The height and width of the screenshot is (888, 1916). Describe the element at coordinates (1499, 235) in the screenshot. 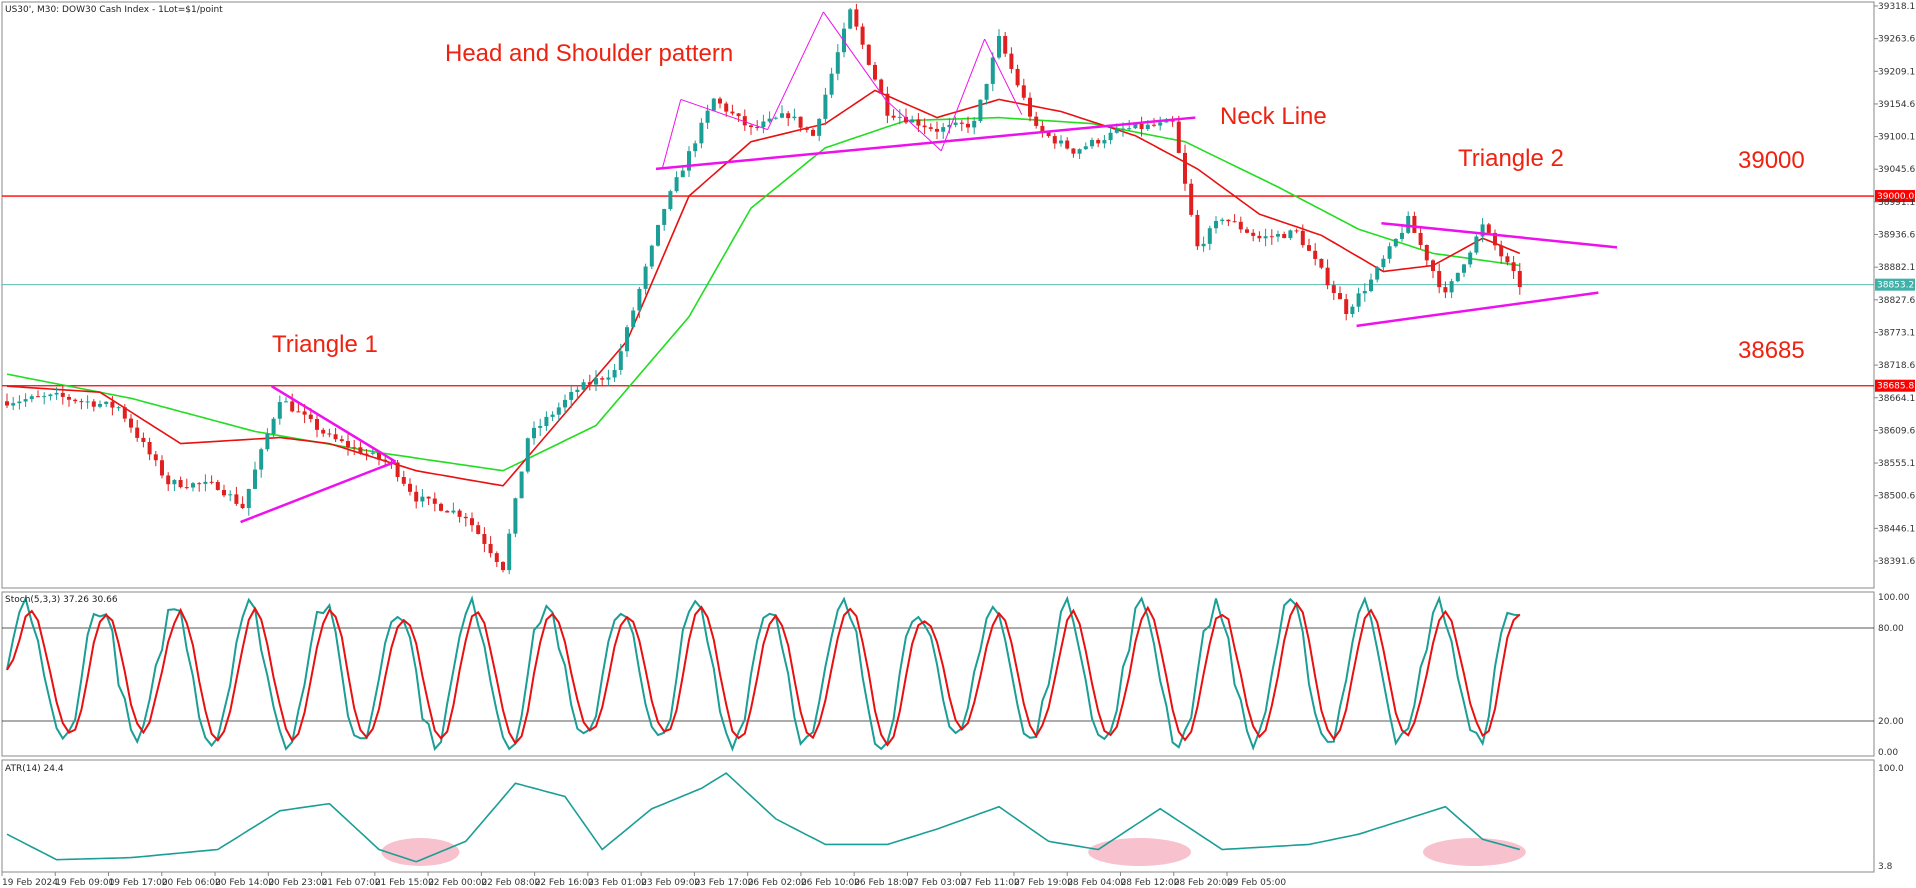

I see `triangle2-upper-line` at that location.